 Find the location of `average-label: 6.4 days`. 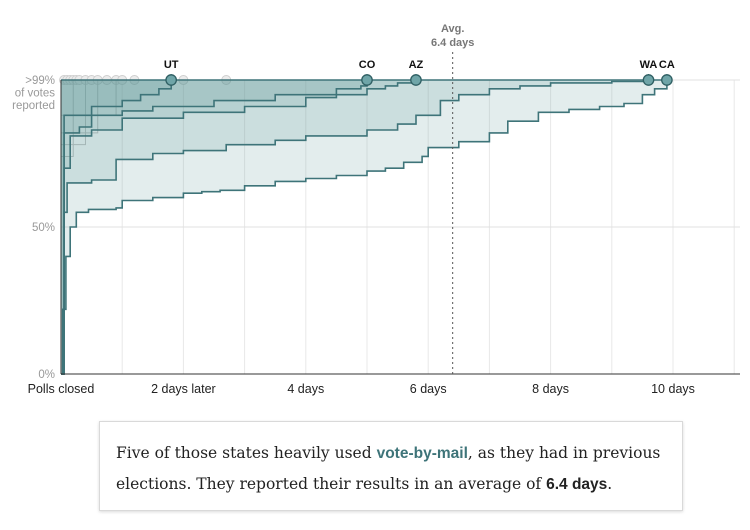

average-label: 6.4 days is located at coordinates (452, 43).